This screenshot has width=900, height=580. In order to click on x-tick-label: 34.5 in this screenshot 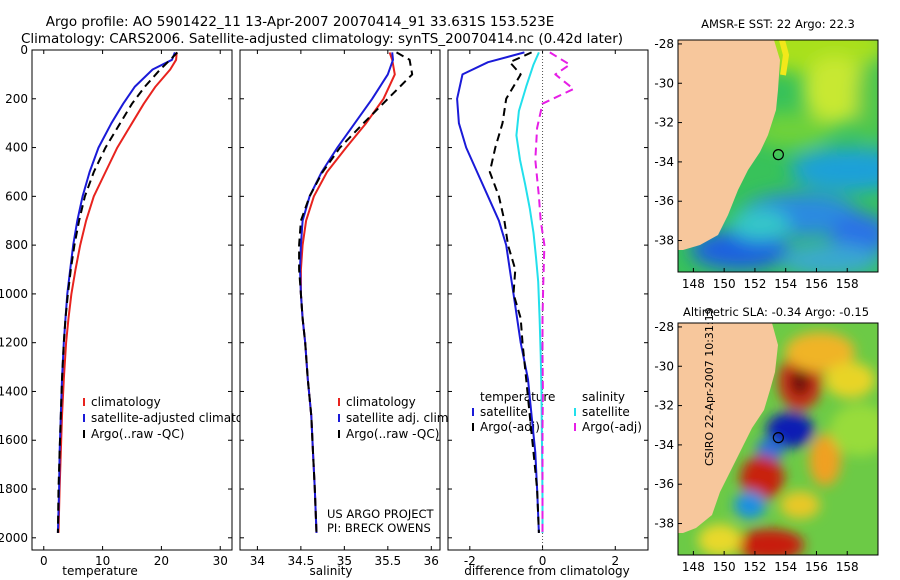, I will do `click(301, 561)`.